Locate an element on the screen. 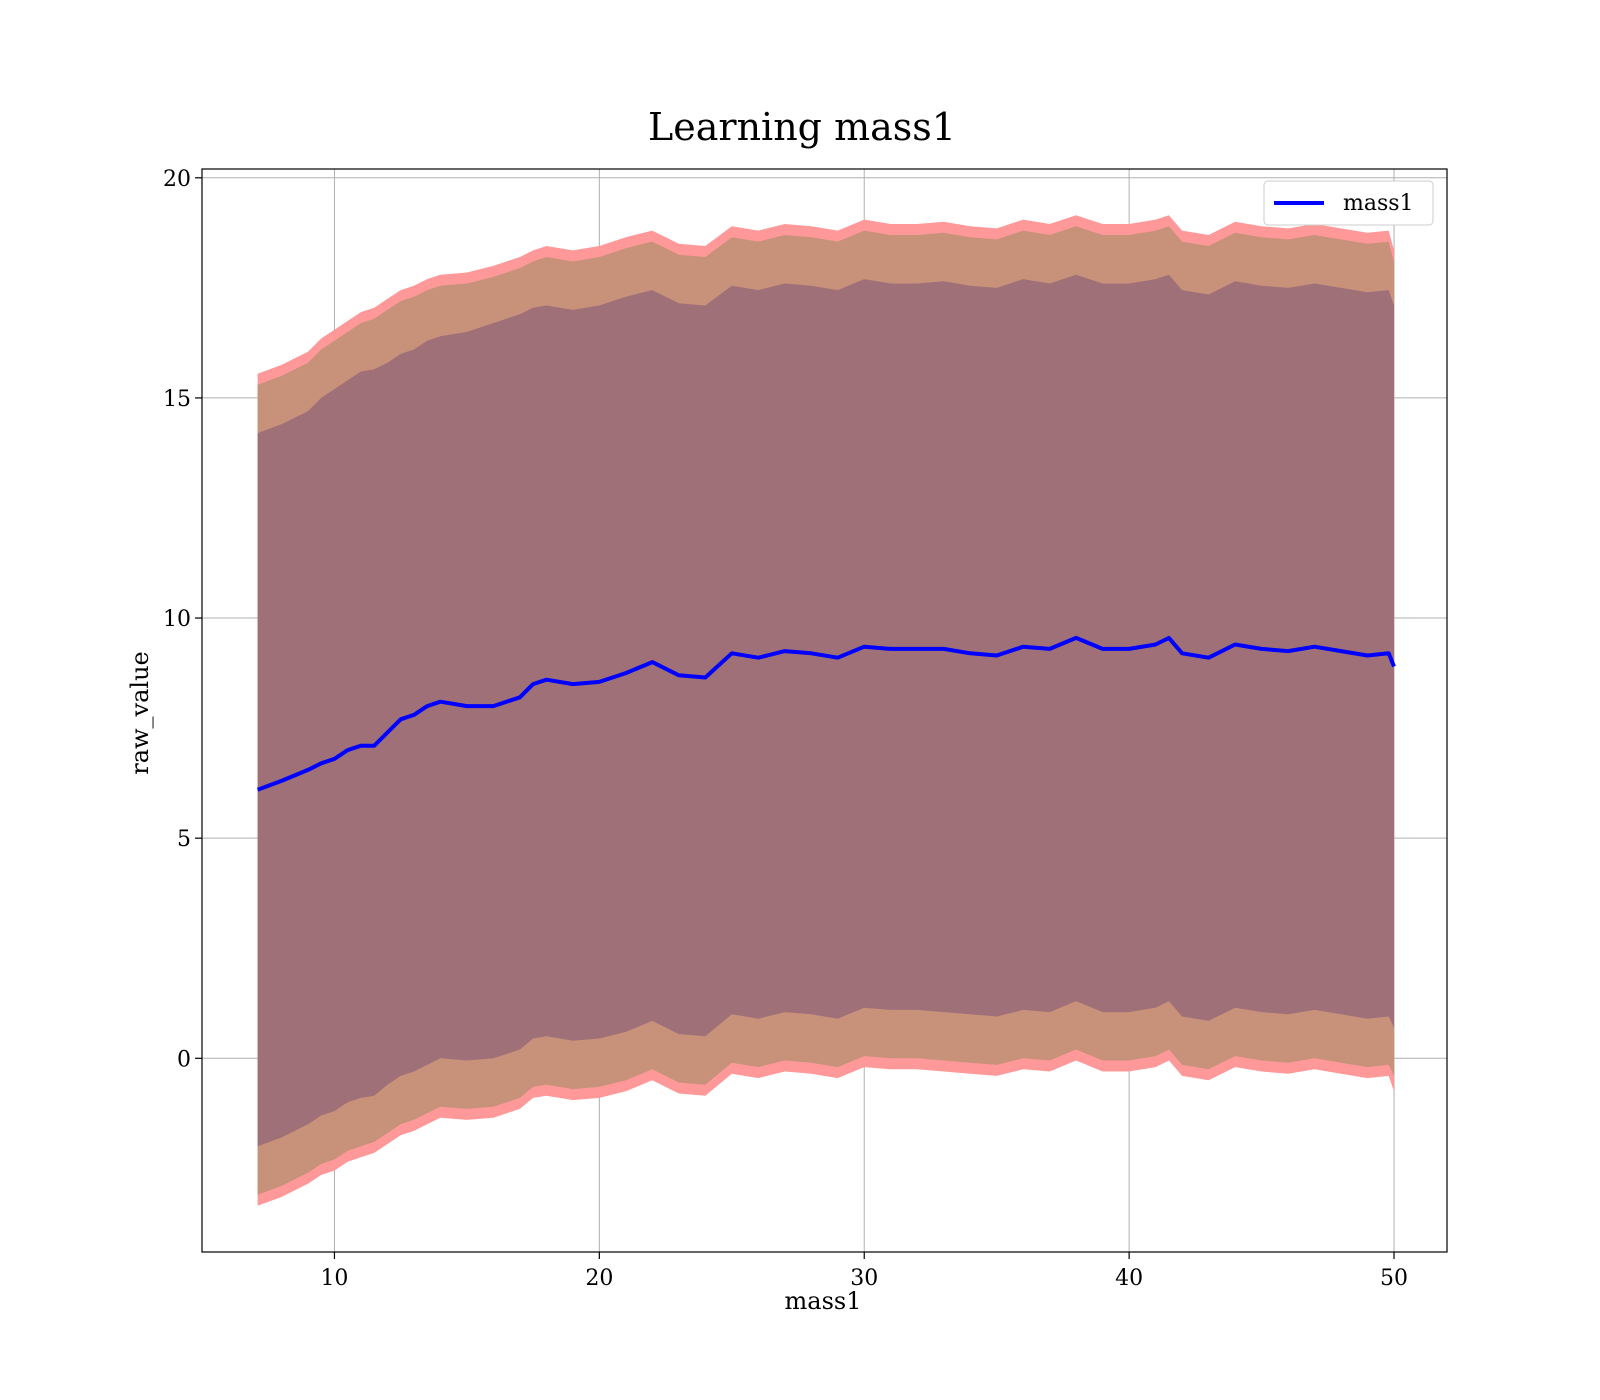 Image resolution: width=1600 pixels, height=1400 pixels. y-tick-label: 15 is located at coordinates (177, 399).